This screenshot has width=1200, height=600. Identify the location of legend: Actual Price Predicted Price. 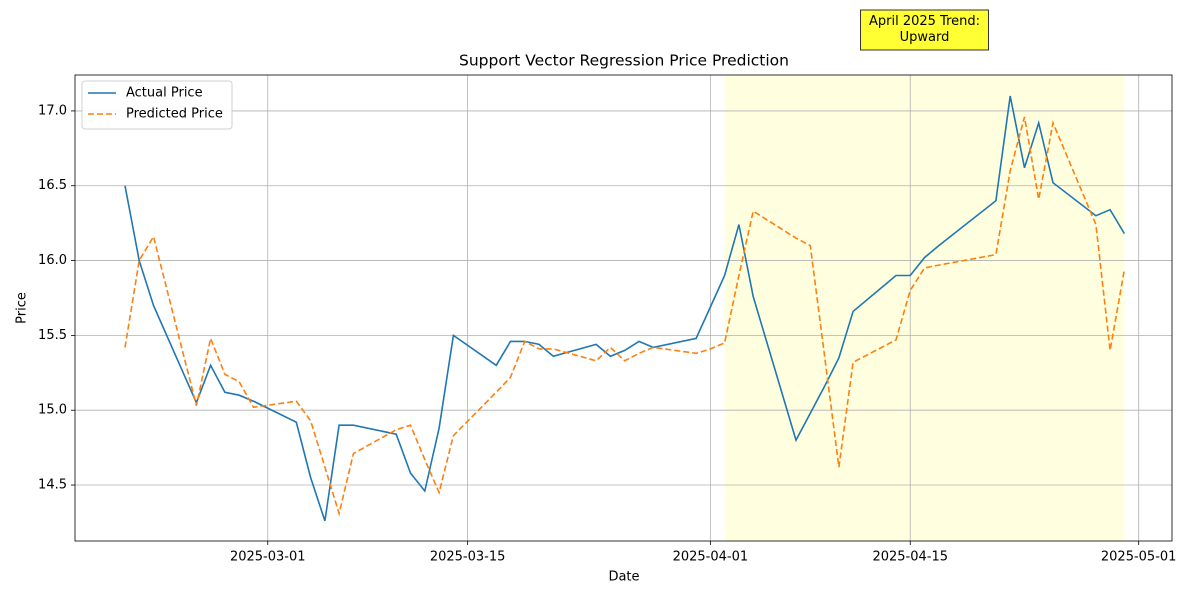
(157, 105).